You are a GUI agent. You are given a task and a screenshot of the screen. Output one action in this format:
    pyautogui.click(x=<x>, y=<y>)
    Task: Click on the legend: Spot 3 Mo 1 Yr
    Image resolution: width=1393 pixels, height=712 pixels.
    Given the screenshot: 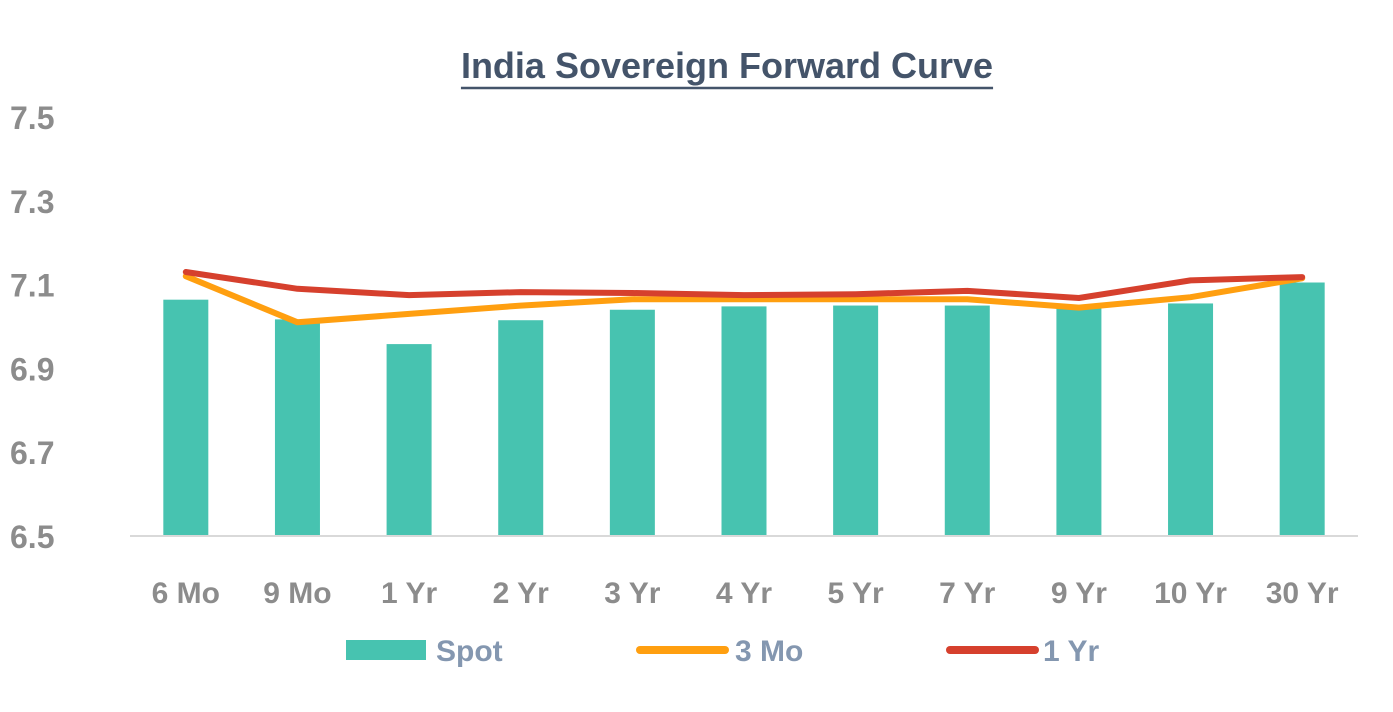 What is the action you would take?
    pyautogui.click(x=722, y=651)
    